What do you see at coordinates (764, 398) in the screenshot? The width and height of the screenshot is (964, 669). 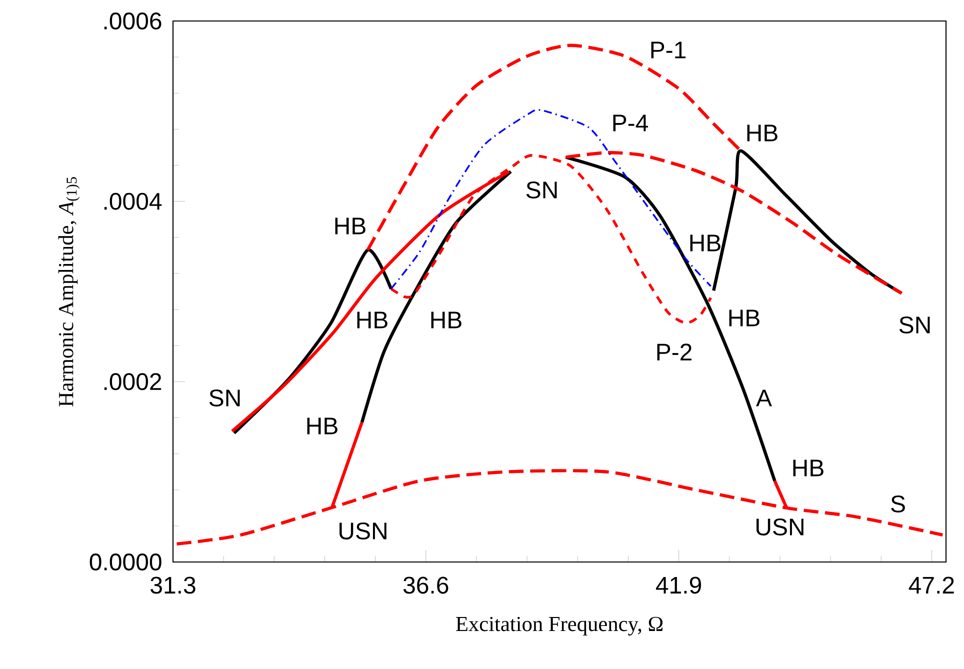 I see `annotation: A` at bounding box center [764, 398].